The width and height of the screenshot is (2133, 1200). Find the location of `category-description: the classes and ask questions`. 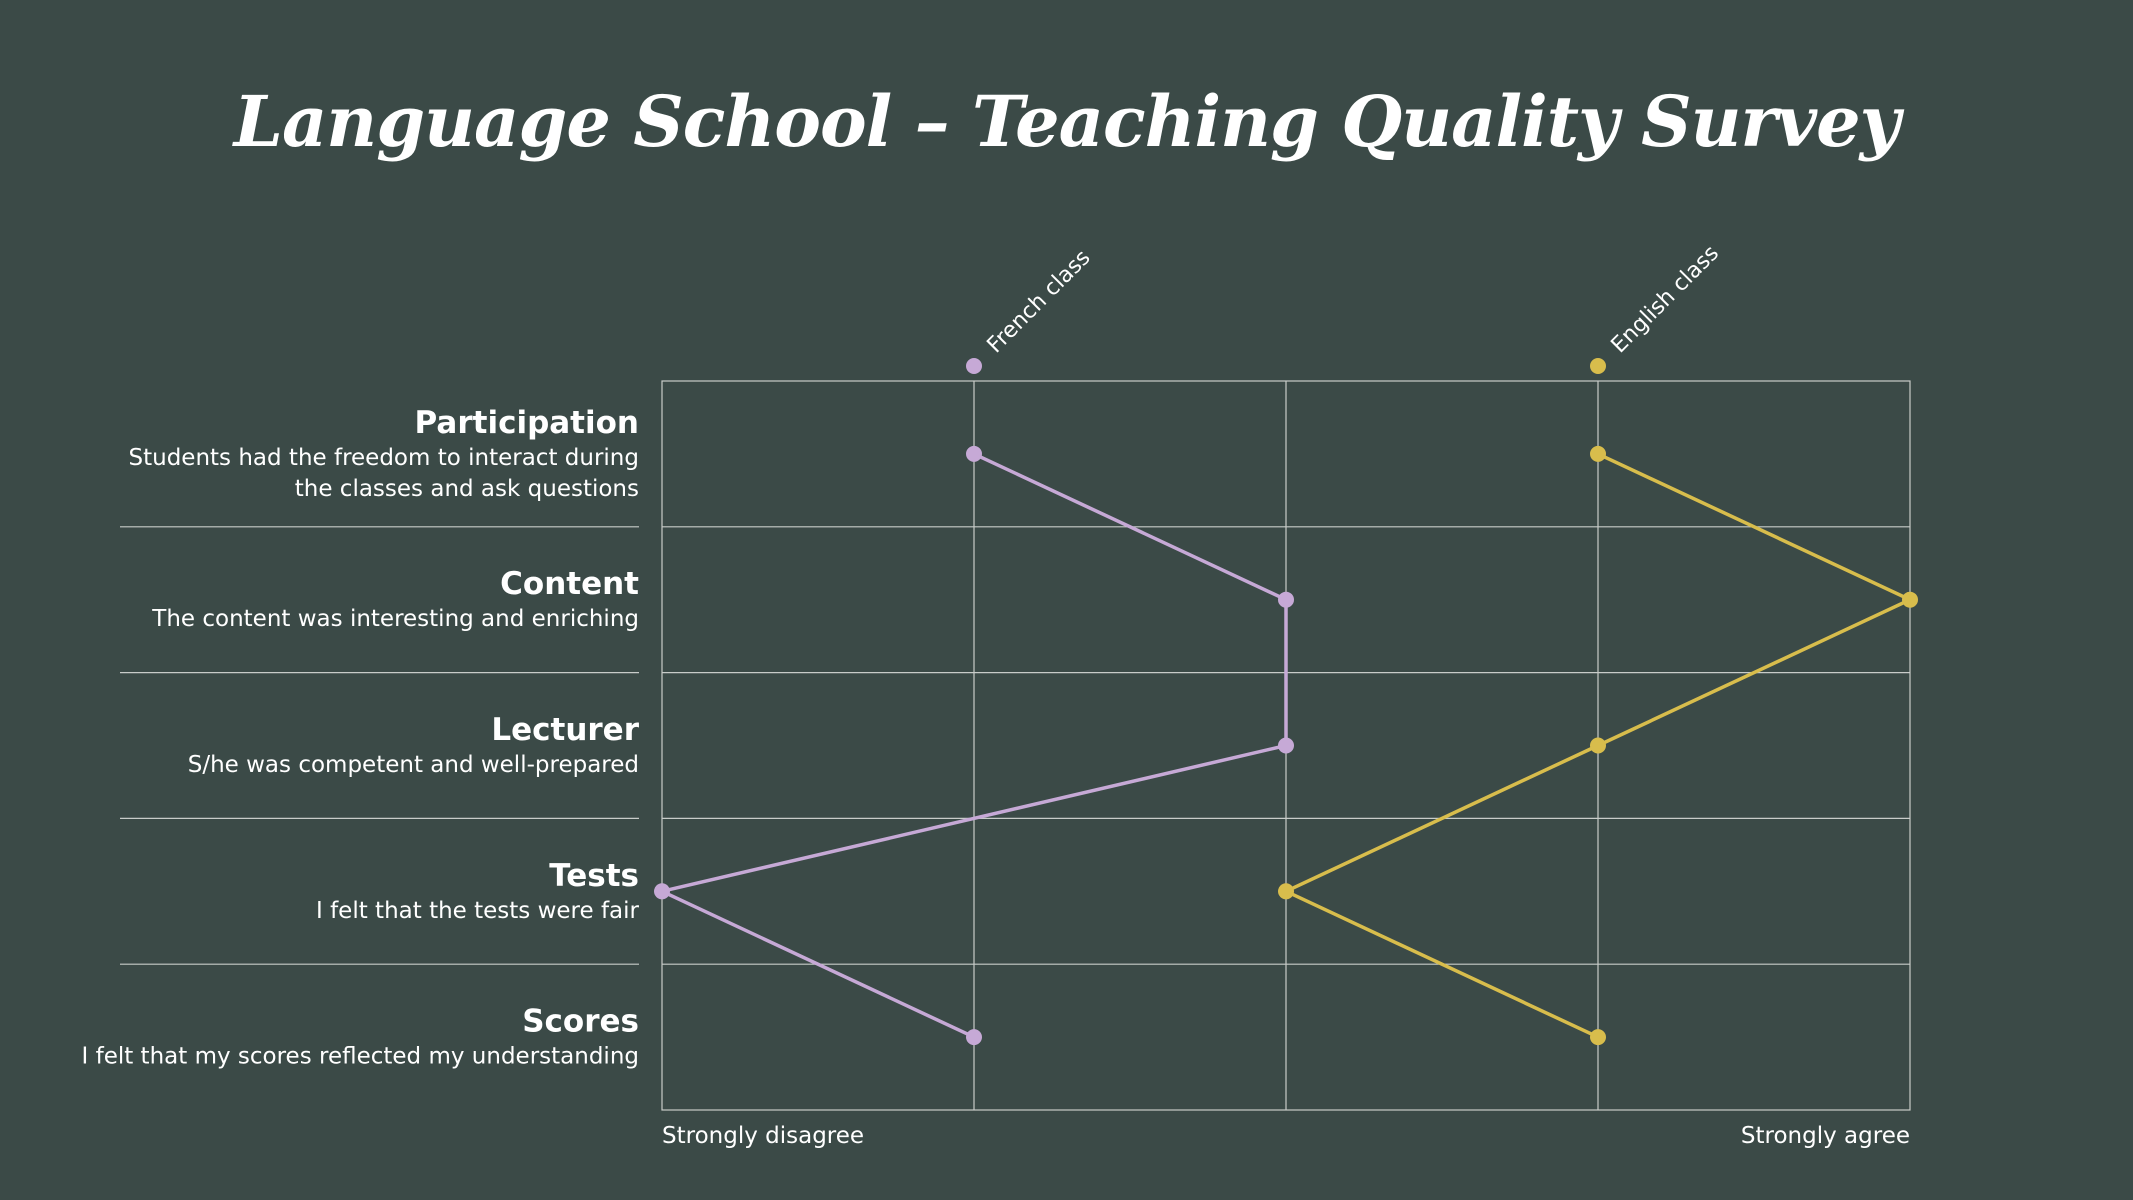

category-description: the classes and ask questions is located at coordinates (467, 489).